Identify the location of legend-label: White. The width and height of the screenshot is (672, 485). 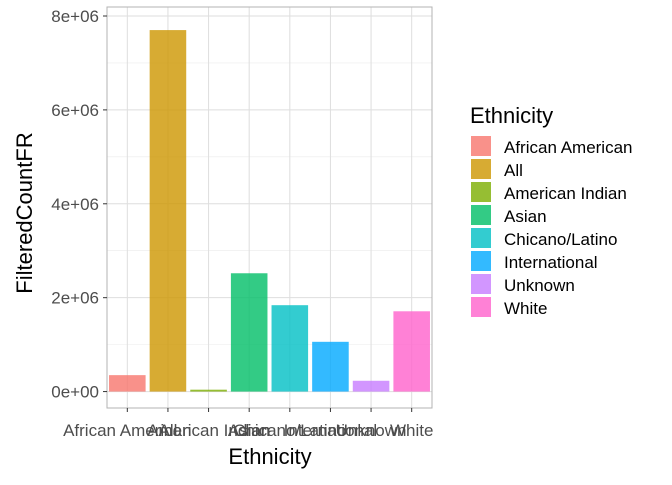
(525, 308).